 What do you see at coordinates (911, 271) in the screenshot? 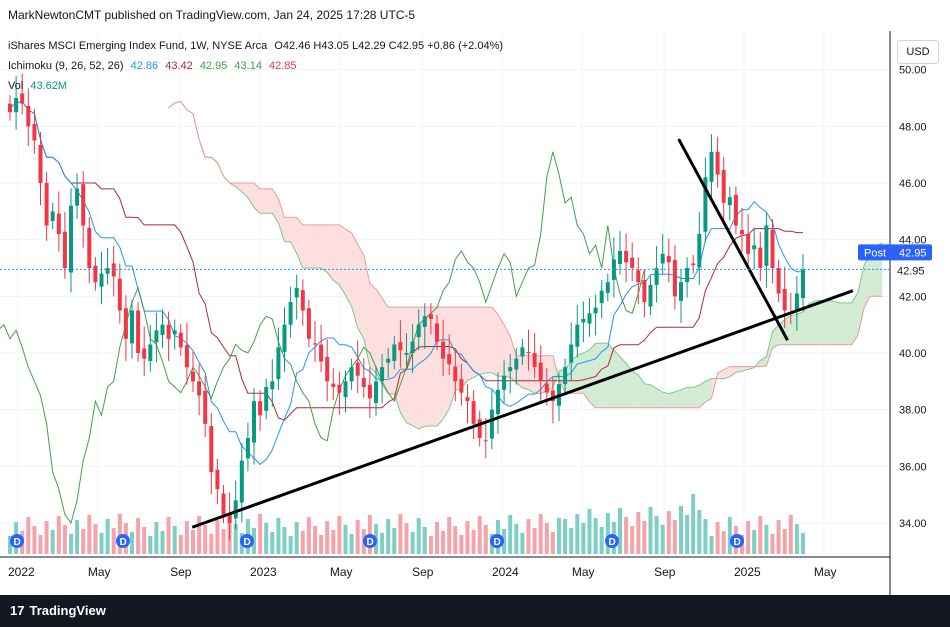
I see `last-price-axis-label: 42.95` at bounding box center [911, 271].